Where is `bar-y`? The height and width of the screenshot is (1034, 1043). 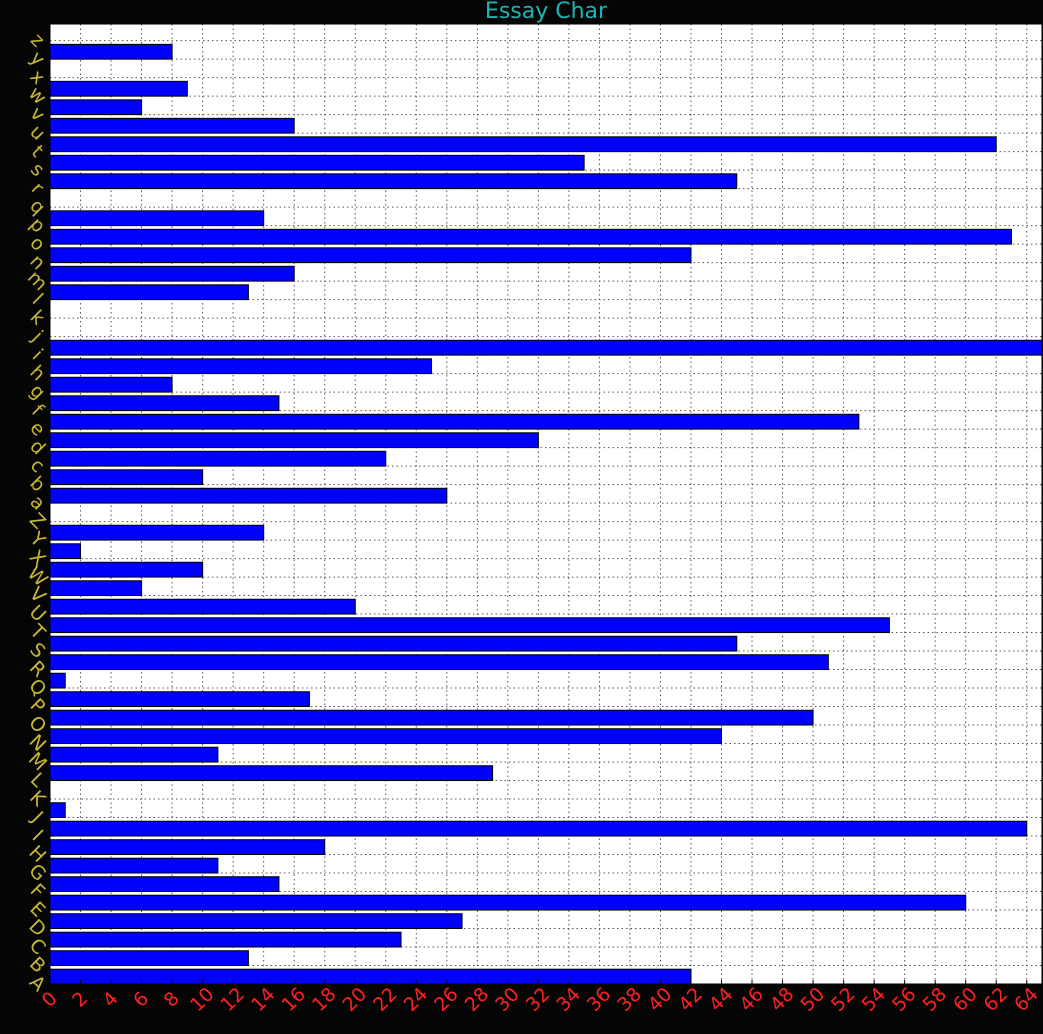
bar-y is located at coordinates (111, 51).